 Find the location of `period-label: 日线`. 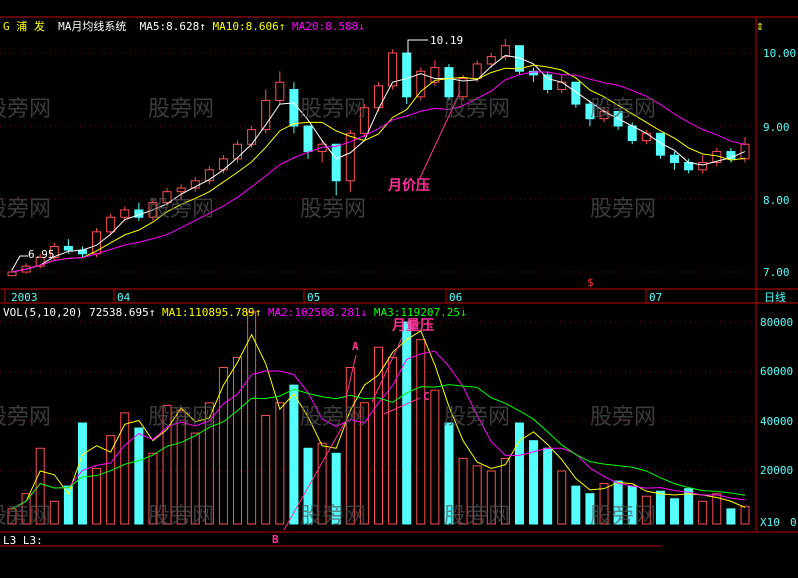

period-label: 日线 is located at coordinates (775, 297).